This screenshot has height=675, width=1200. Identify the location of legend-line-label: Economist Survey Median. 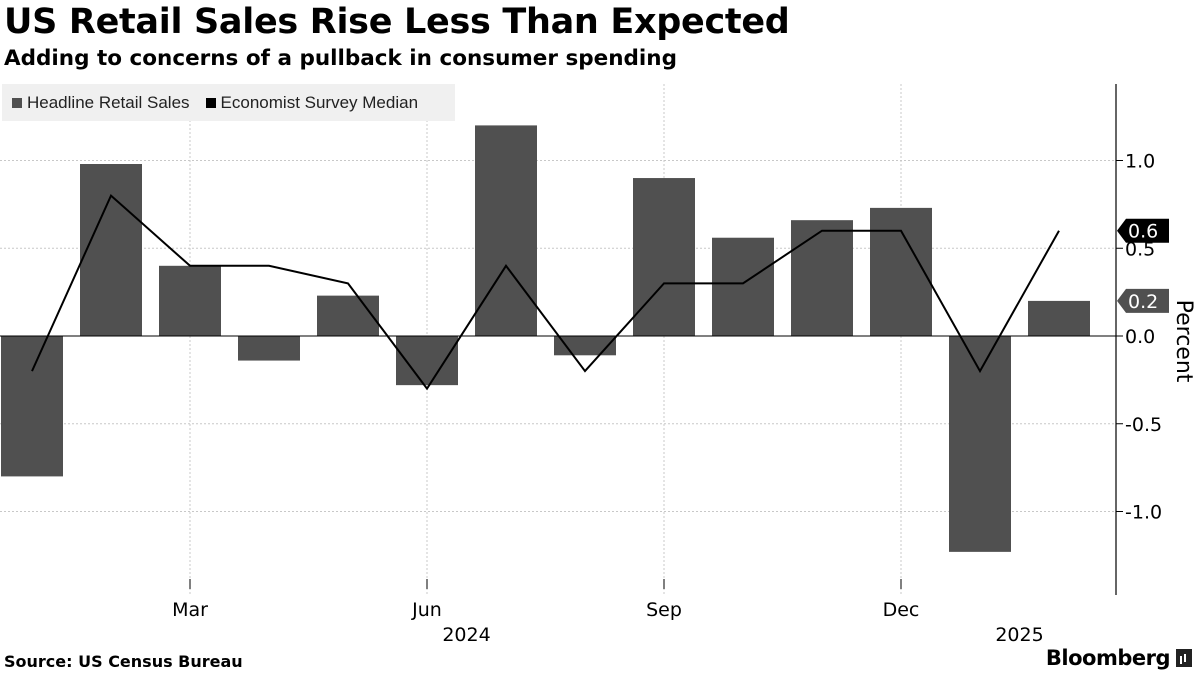
(319, 102).